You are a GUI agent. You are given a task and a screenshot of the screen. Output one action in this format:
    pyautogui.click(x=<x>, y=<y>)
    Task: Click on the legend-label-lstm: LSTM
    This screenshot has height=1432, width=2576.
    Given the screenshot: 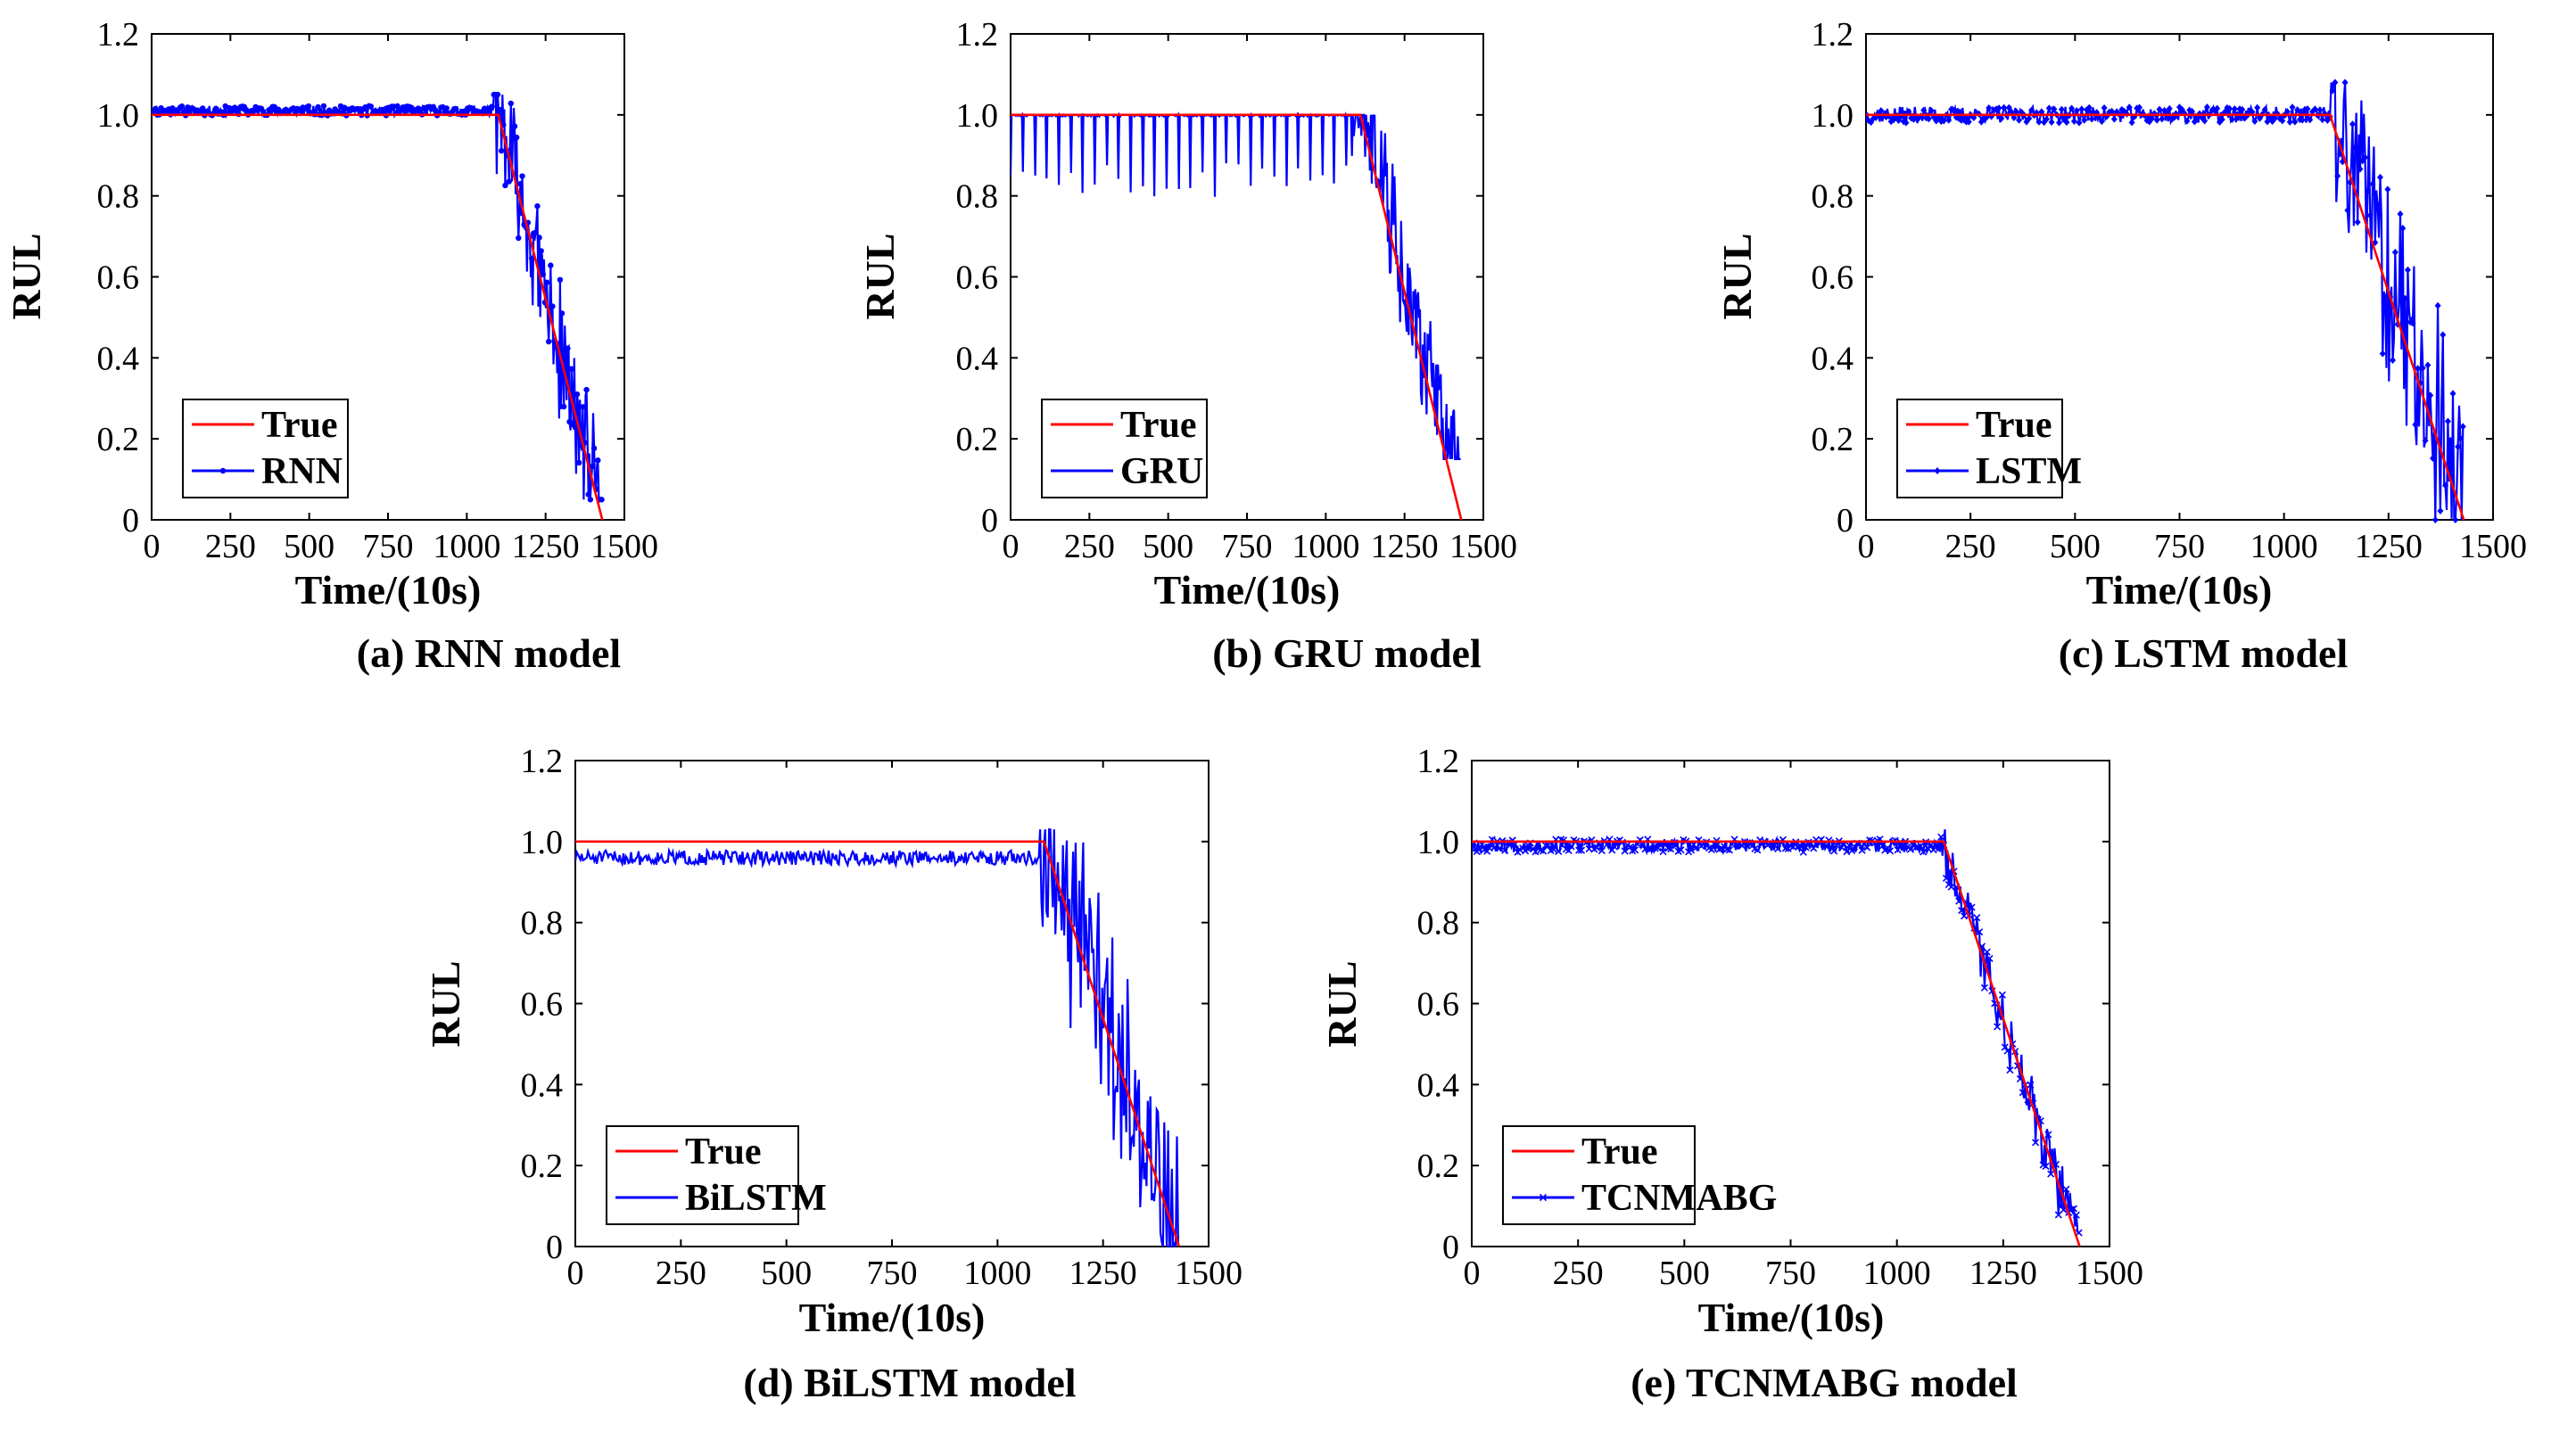 What is the action you would take?
    pyautogui.click(x=2029, y=471)
    